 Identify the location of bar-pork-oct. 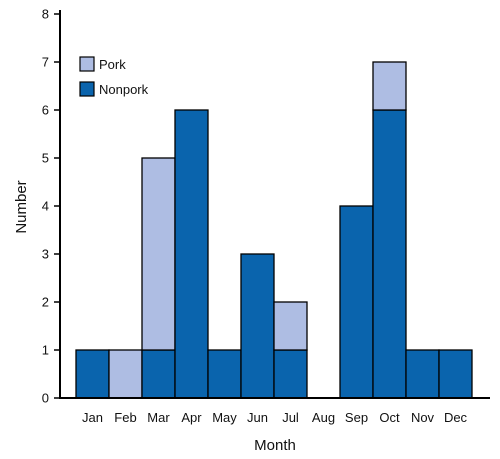
(389, 86).